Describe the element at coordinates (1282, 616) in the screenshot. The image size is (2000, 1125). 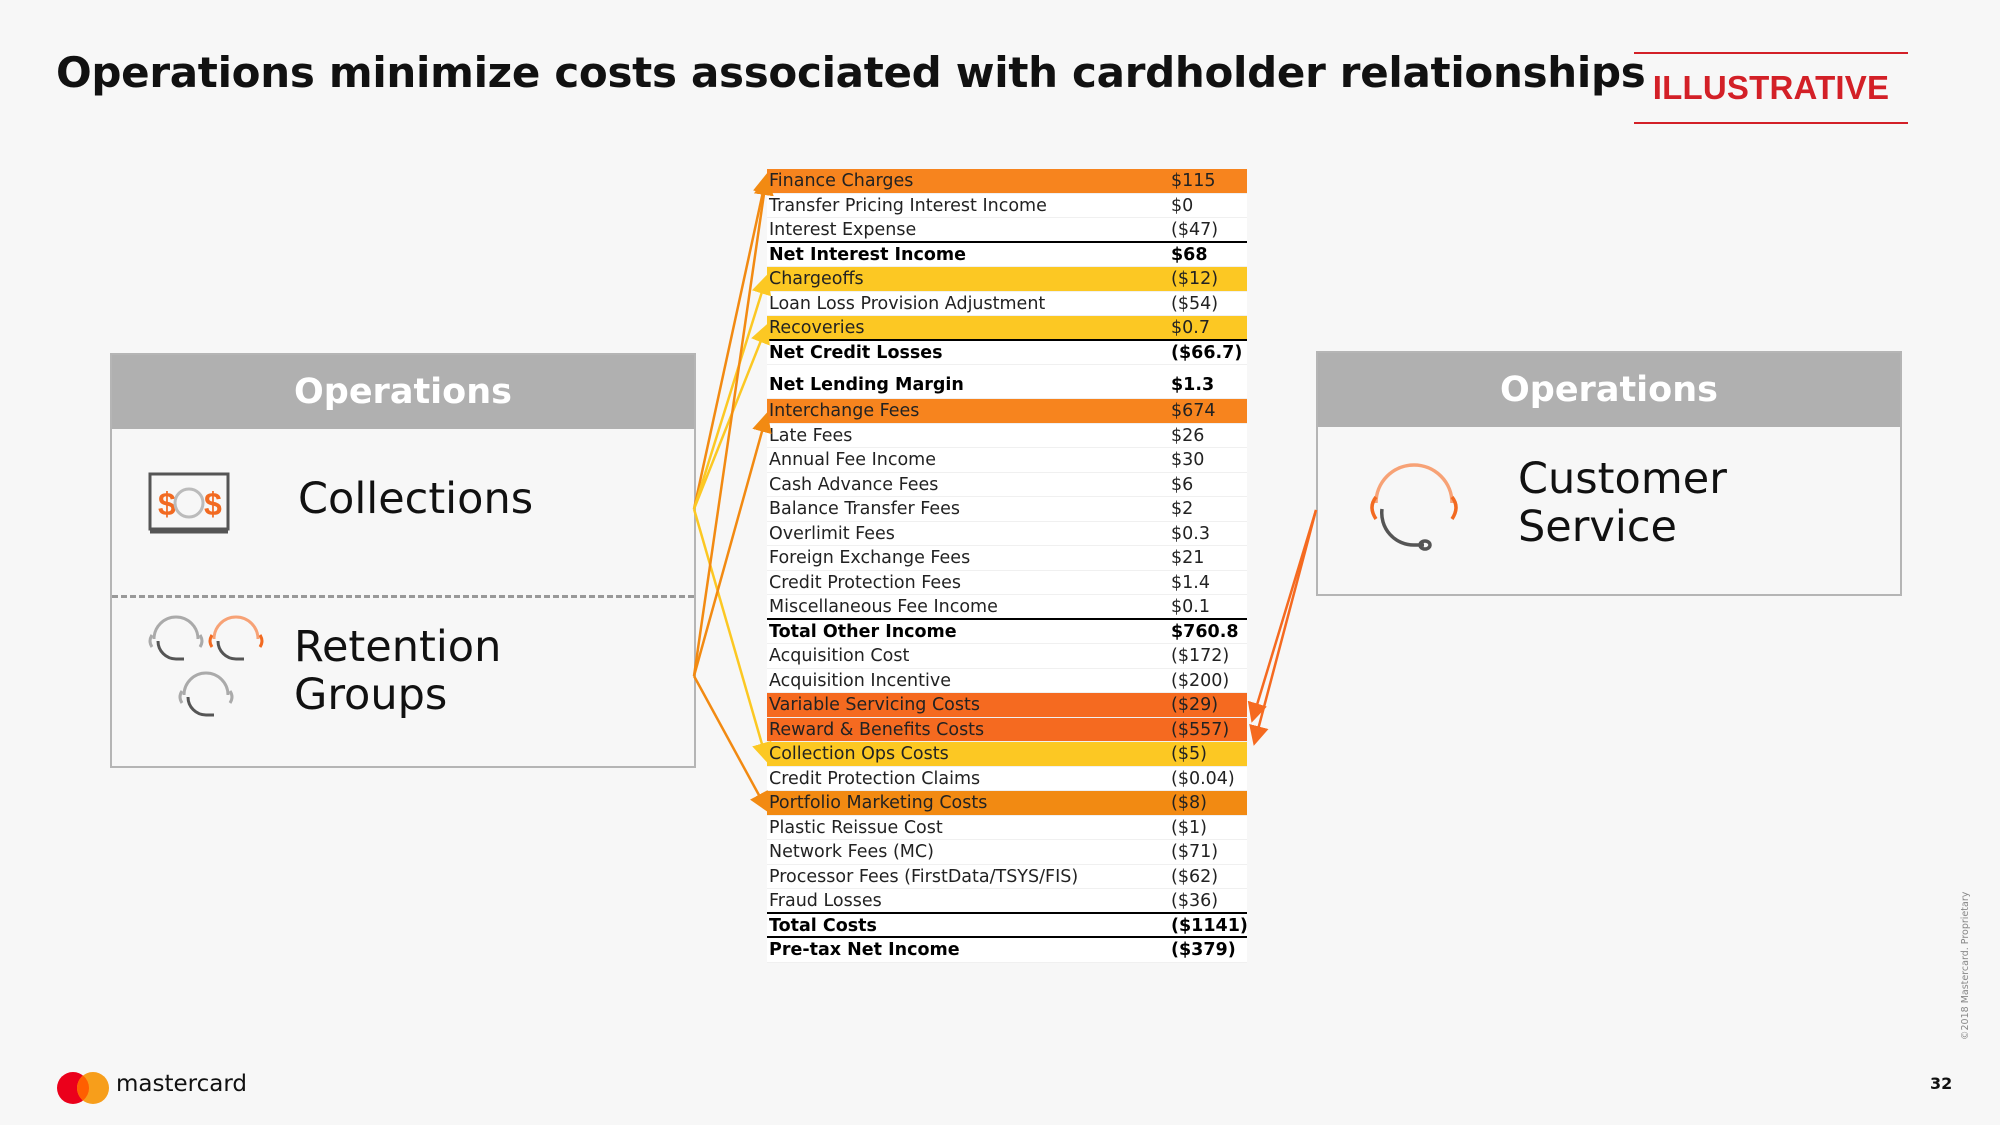
I see `arrow-service-variable` at that location.